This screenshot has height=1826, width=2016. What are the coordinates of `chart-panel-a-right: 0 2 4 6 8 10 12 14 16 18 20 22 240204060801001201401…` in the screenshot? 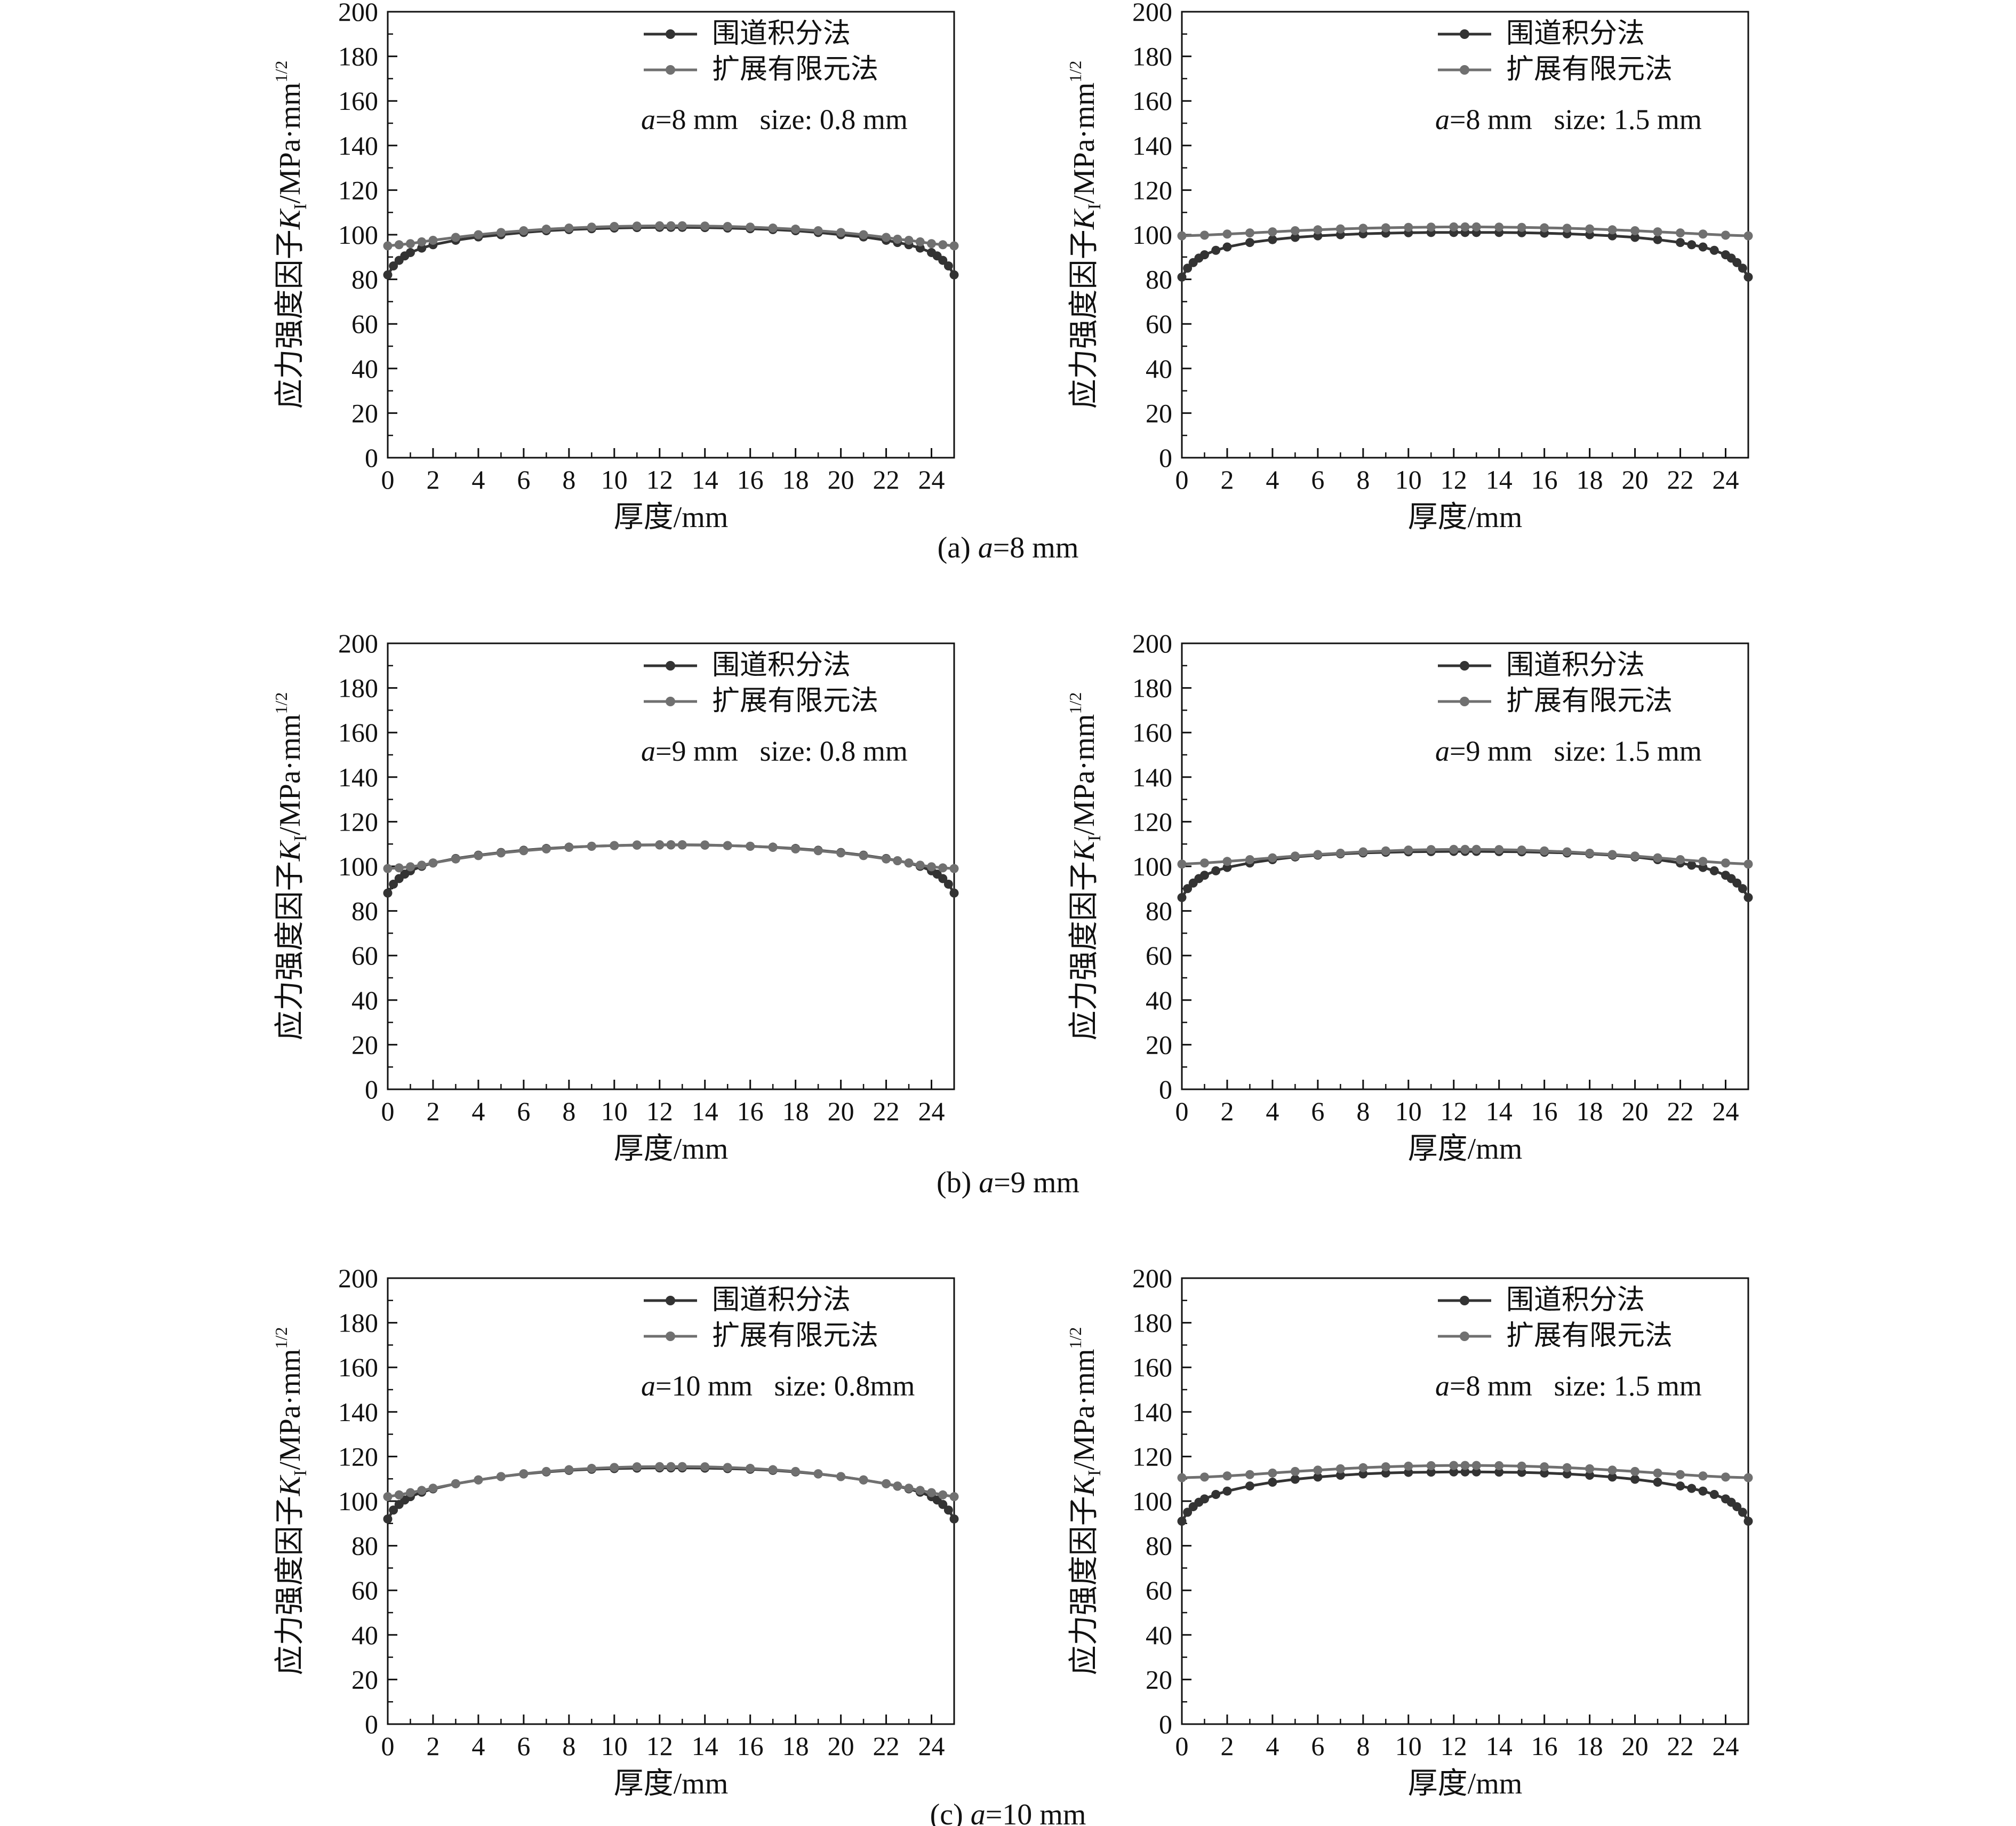 It's located at (1409, 267).